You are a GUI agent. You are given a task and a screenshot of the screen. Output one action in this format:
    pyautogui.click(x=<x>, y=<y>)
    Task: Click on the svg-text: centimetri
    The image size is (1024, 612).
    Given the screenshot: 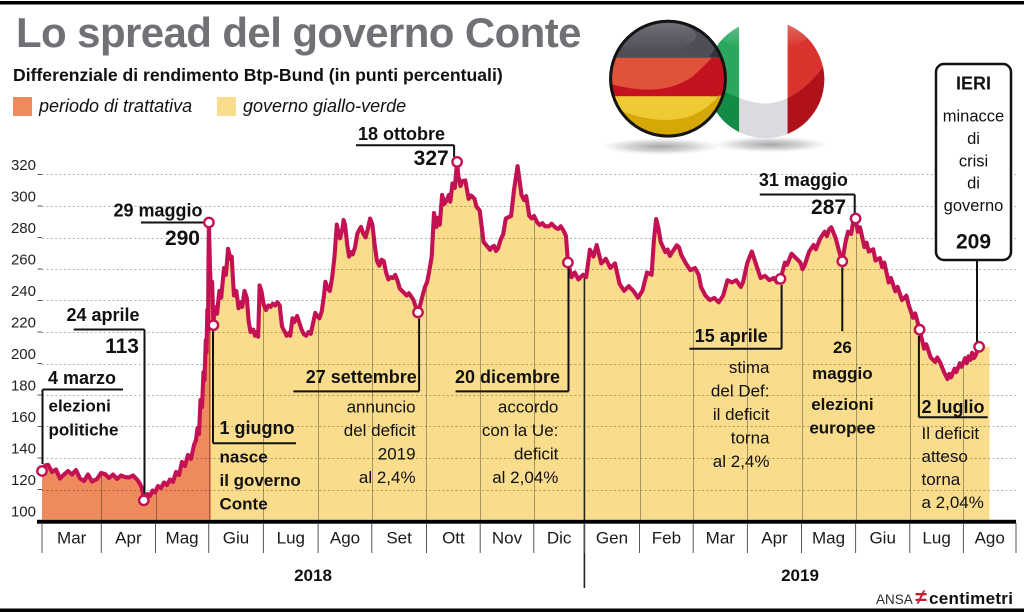 What is the action you would take?
    pyautogui.click(x=971, y=598)
    